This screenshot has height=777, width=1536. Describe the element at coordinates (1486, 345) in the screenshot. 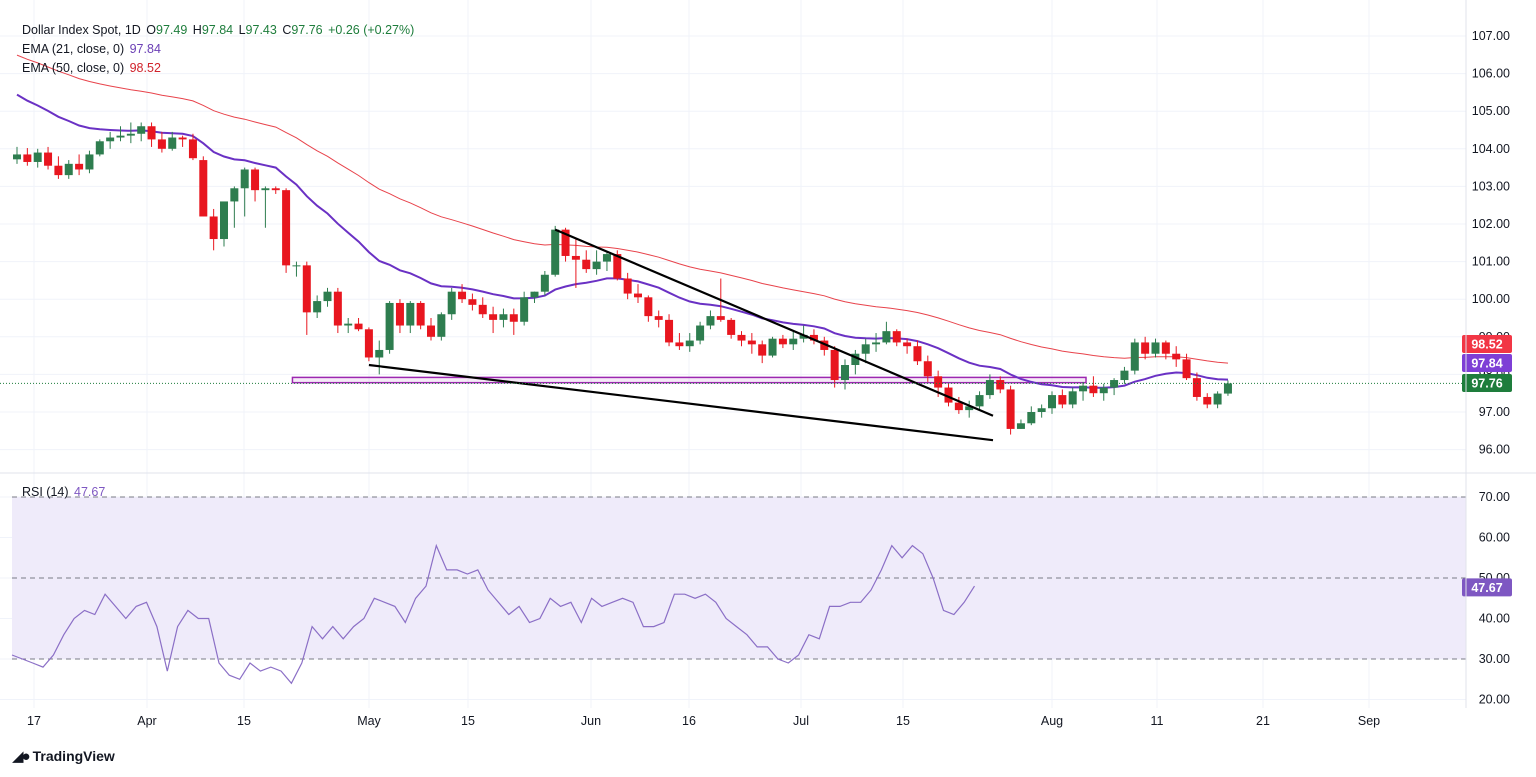

I see `price-badge-text: 98.52` at that location.